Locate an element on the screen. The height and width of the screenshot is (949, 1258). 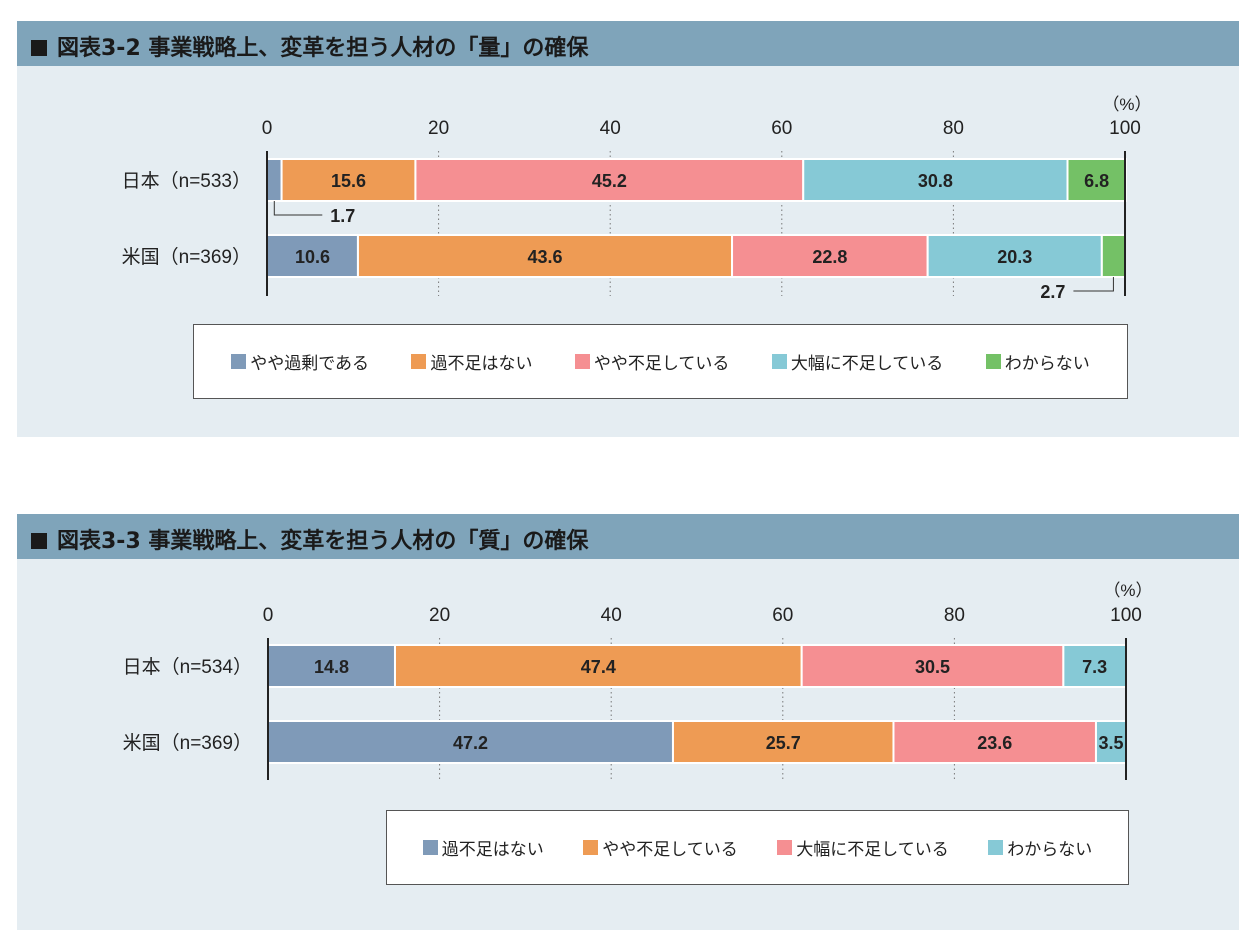
legend-items: 過不足はない やや不足している 大幅に不足している わからない is located at coordinates (757, 847).